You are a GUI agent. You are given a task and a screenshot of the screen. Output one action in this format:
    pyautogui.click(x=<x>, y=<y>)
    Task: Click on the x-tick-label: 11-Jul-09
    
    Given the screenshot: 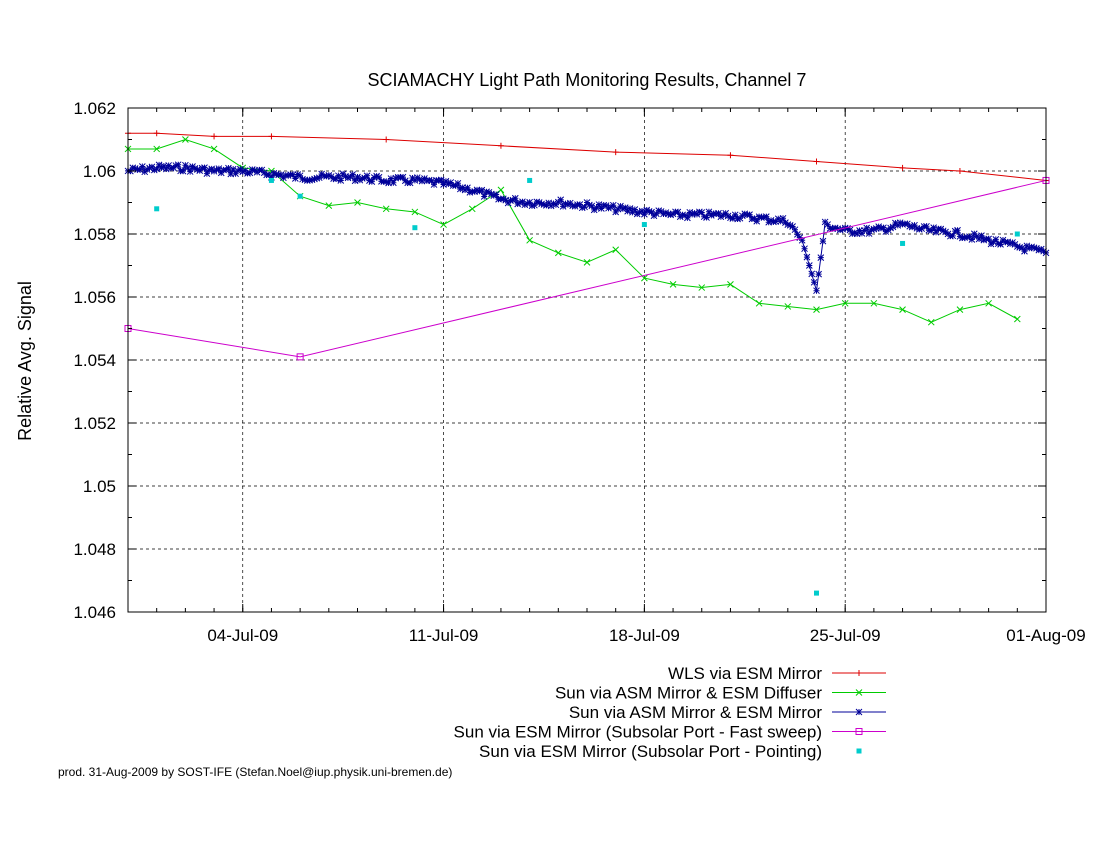 What is the action you would take?
    pyautogui.click(x=444, y=635)
    